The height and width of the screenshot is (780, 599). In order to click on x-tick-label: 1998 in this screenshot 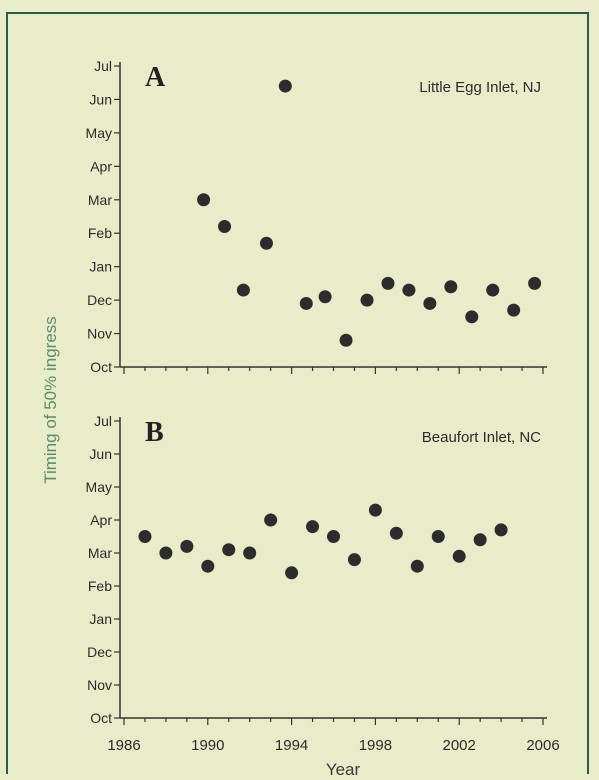, I will do `click(375, 745)`.